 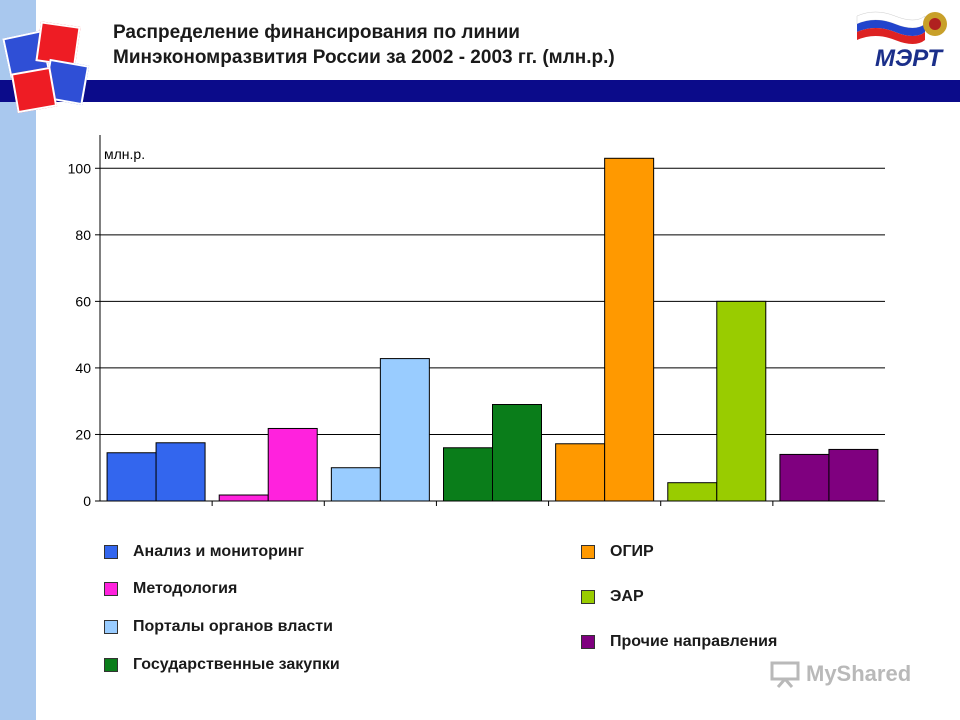 I want to click on legend-label: Методология, so click(x=185, y=588).